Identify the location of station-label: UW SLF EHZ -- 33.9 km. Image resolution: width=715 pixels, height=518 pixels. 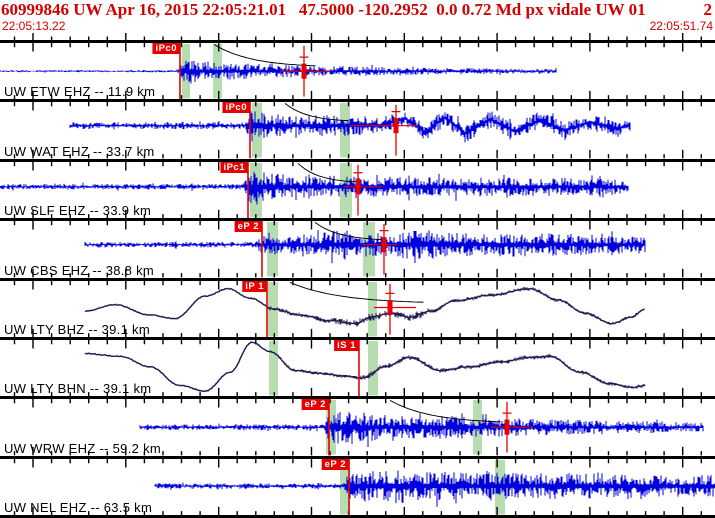
(78, 211).